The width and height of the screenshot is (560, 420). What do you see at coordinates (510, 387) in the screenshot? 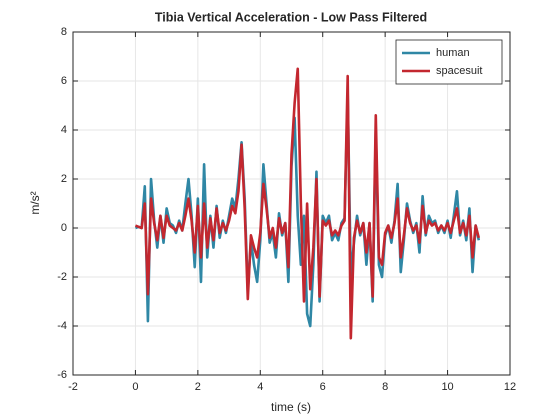
I see `x-tick-label: 12` at bounding box center [510, 387].